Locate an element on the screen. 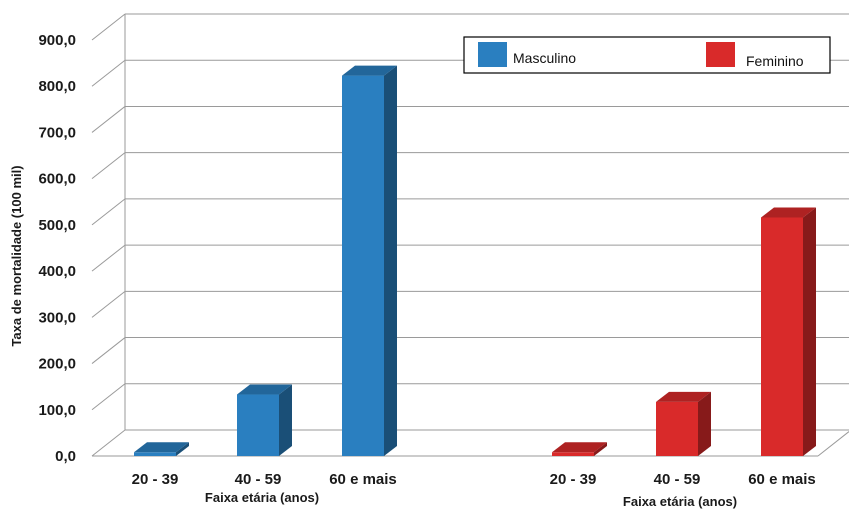  y-tick-label: 100,0 is located at coordinates (57, 410).